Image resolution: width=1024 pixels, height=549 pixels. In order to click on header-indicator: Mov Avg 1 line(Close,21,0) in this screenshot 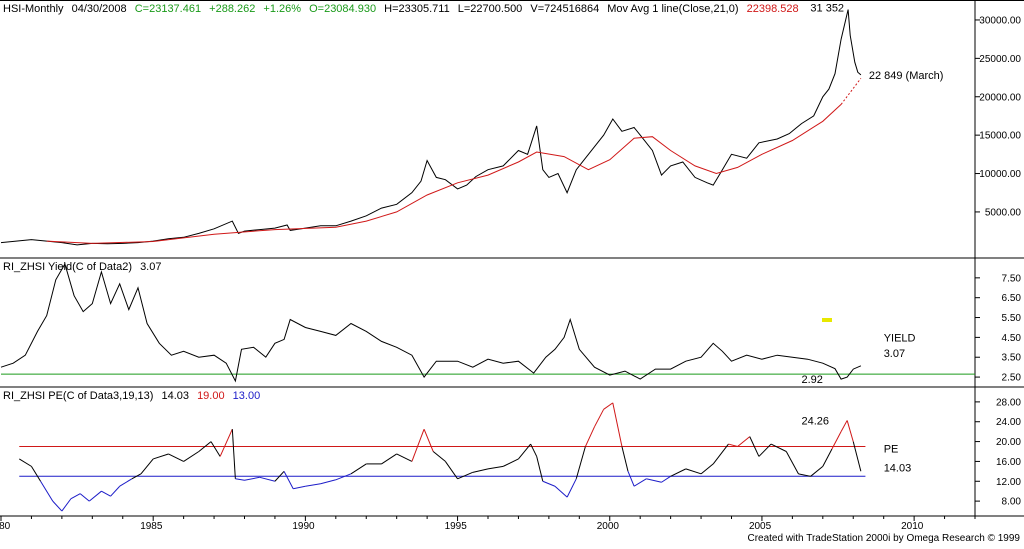, I will do `click(672, 9)`.